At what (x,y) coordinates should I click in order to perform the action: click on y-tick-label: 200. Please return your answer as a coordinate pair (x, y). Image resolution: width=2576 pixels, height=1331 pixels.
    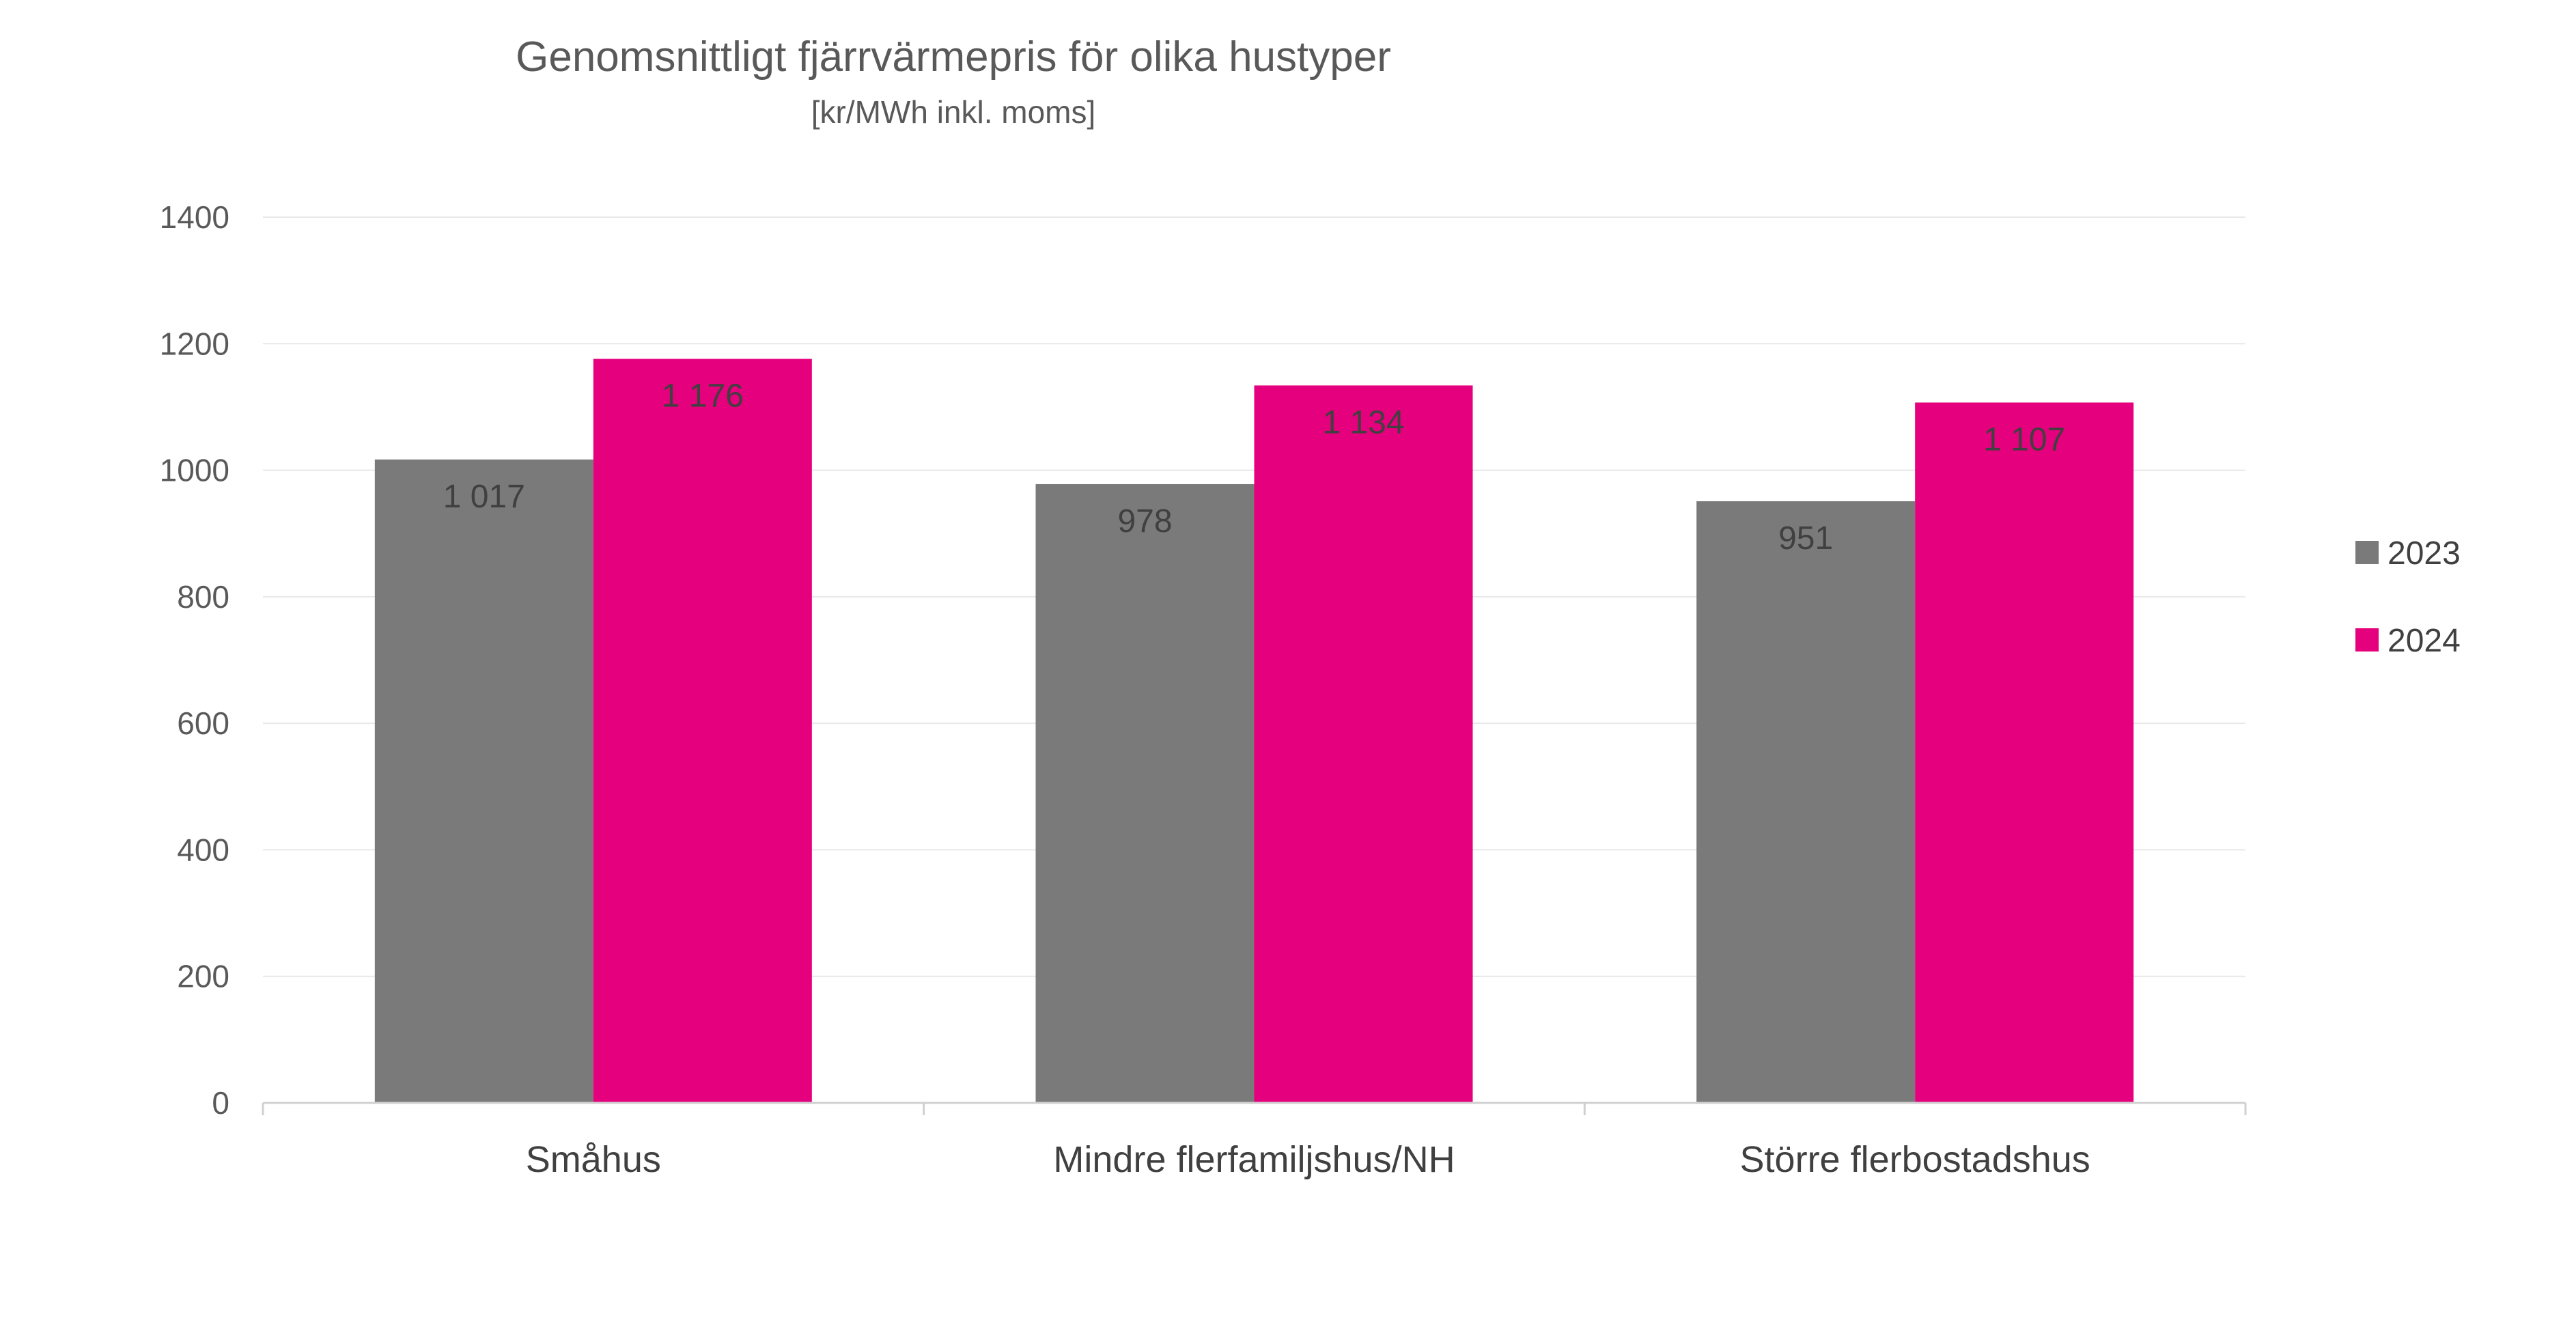
    Looking at the image, I should click on (203, 976).